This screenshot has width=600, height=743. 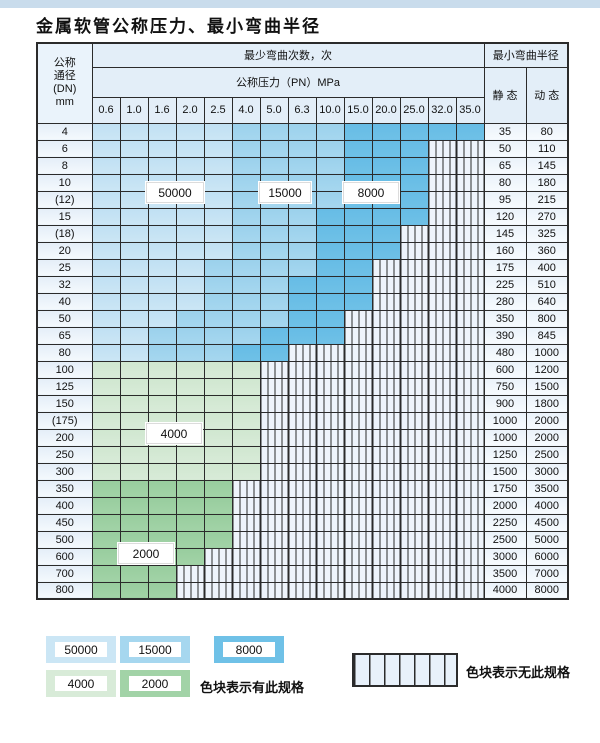 I want to click on dn-cell: 350, so click(x=64, y=488).